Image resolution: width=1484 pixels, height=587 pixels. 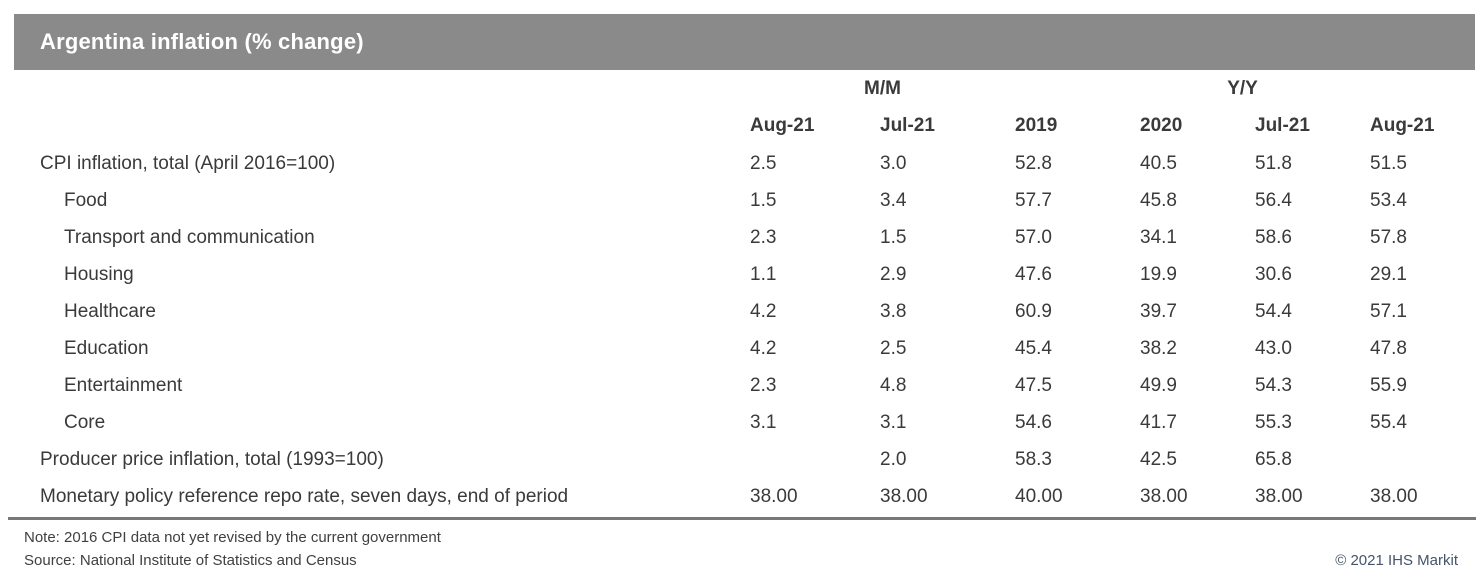 What do you see at coordinates (1039, 496) in the screenshot?
I see `cell-value: 40.00` at bounding box center [1039, 496].